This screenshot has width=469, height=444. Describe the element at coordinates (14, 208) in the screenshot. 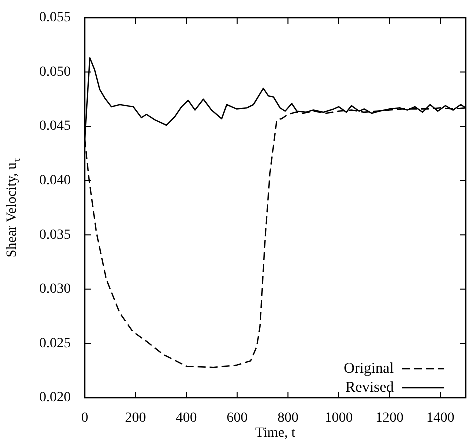

I see `y-axis-title: Shear Velocity, uτ` at that location.